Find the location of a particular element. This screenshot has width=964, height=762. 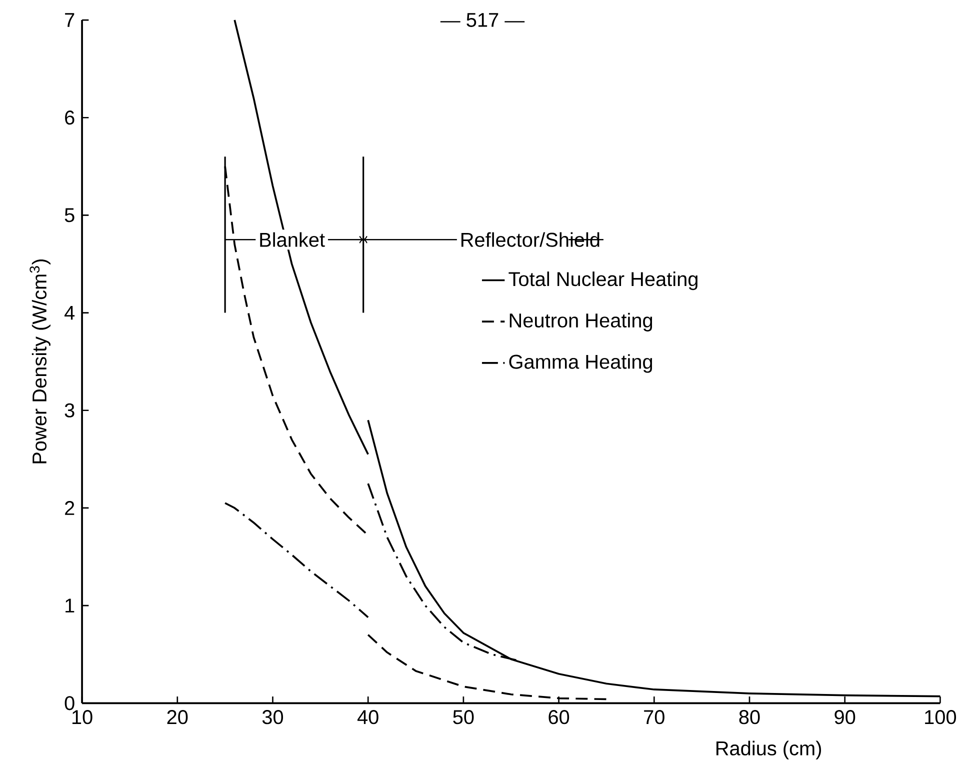

legend-label: Total Nuclear Heating is located at coordinates (603, 280).